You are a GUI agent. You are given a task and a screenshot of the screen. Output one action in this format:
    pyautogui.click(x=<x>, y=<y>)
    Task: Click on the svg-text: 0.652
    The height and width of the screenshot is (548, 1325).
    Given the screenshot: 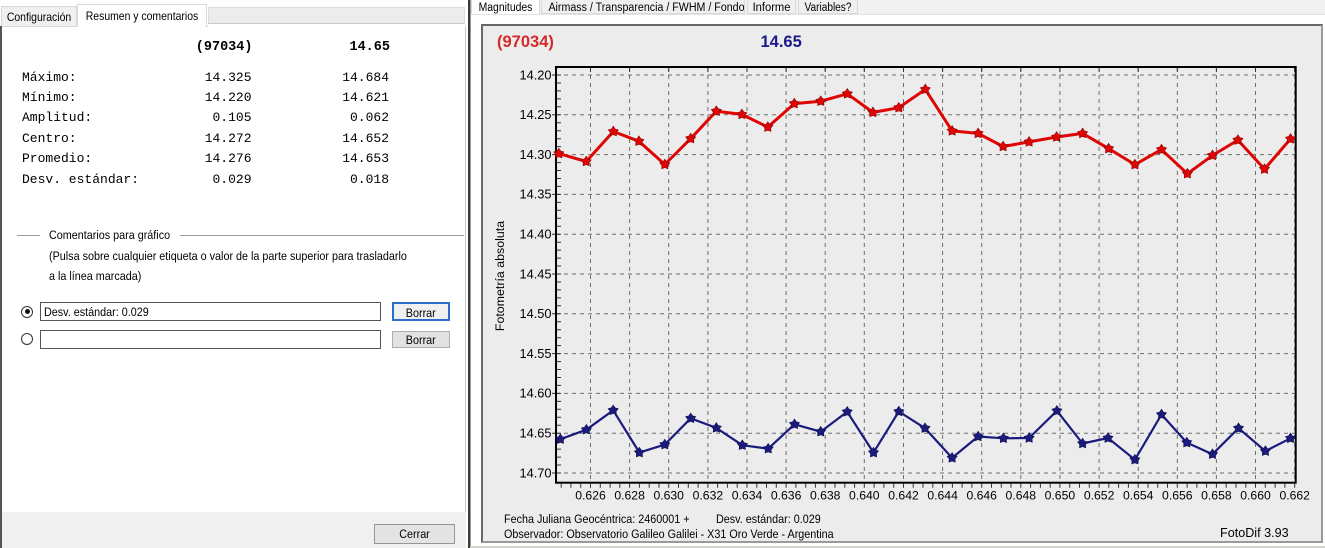 What is the action you would take?
    pyautogui.click(x=1099, y=496)
    